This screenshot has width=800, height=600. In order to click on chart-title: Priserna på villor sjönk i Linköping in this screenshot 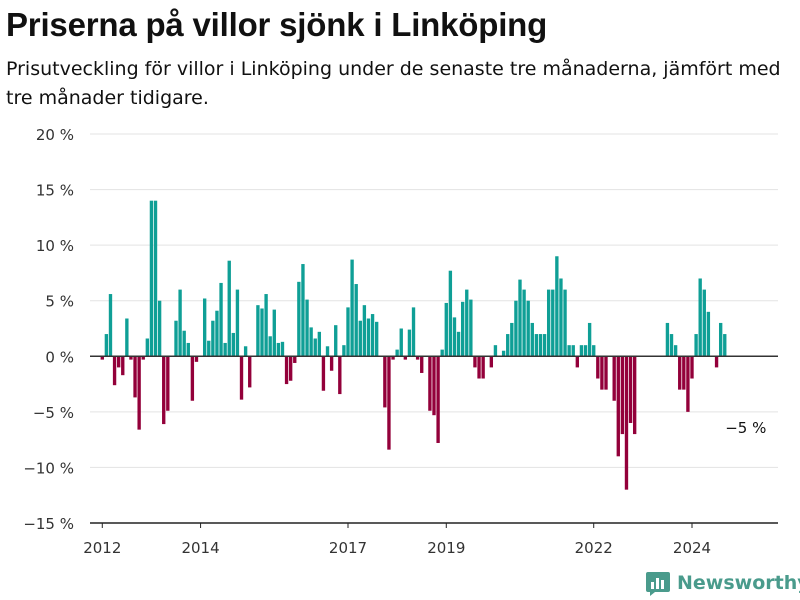, I will do `click(277, 24)`.